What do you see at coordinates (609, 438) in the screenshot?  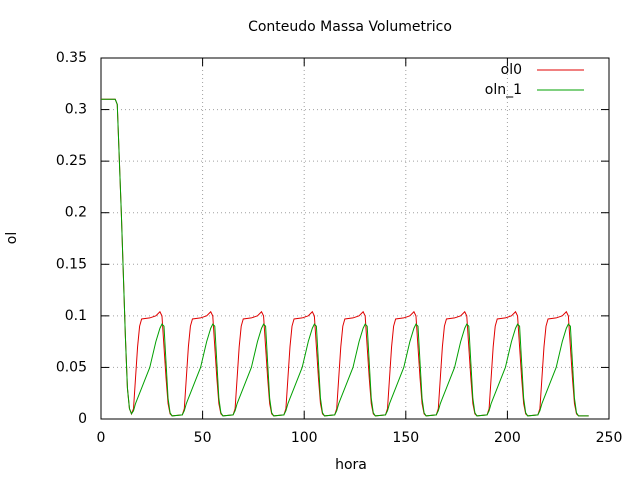 I see `x-tick-label: 250` at bounding box center [609, 438].